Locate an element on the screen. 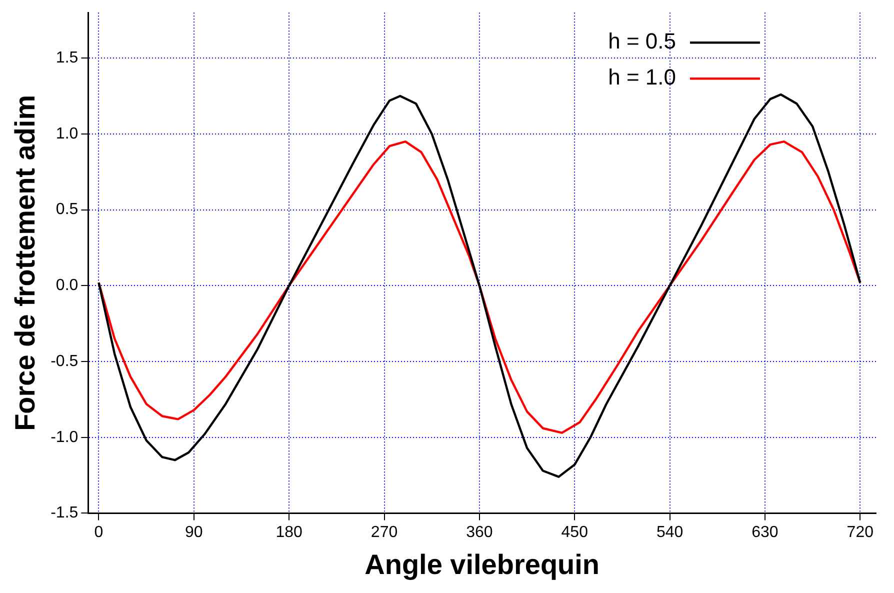 This screenshot has width=894, height=593. legend-label: h = 0.5 is located at coordinates (642, 41).